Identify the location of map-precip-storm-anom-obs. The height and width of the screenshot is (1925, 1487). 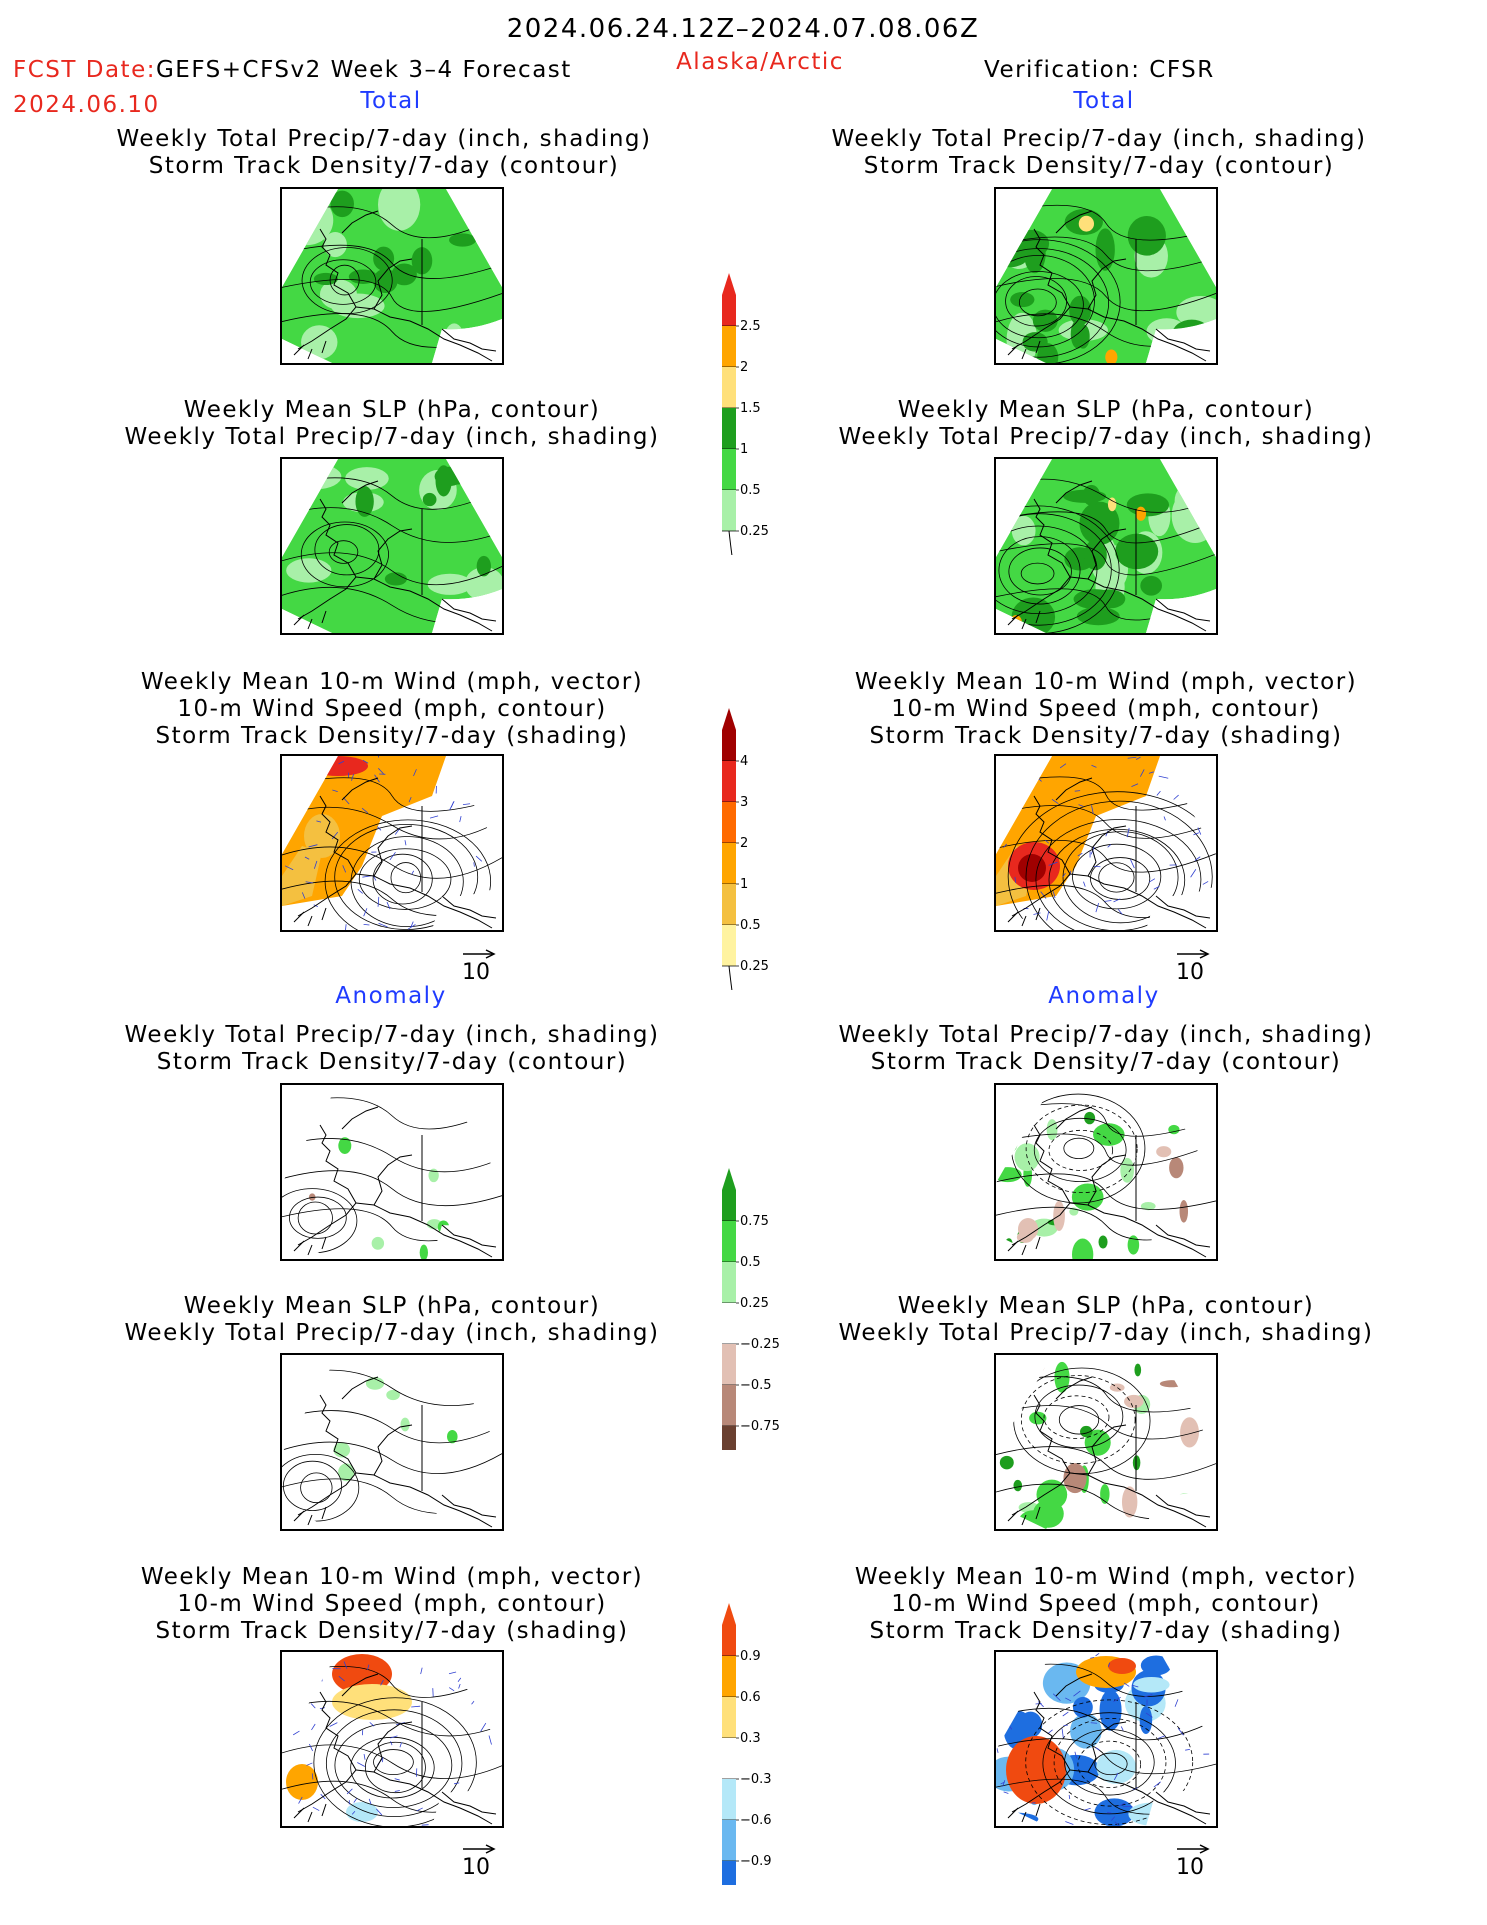
(1106, 1172).